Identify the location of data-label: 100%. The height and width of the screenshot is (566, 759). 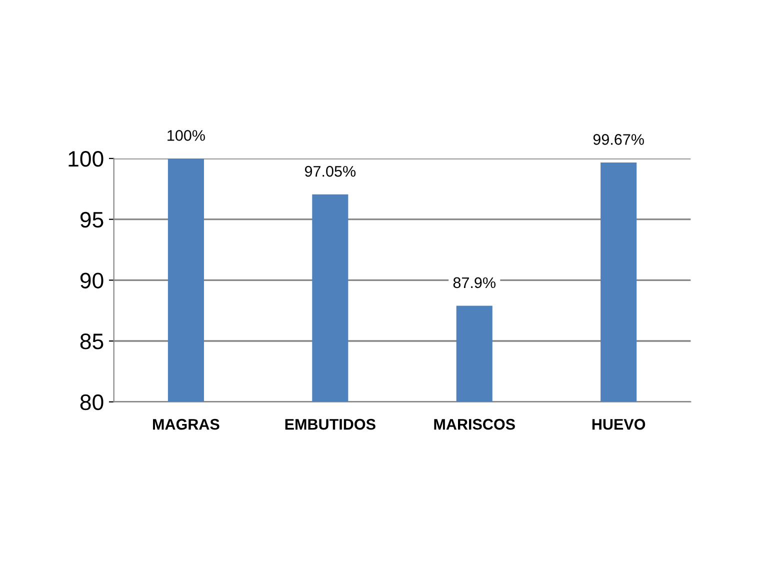
(186, 135).